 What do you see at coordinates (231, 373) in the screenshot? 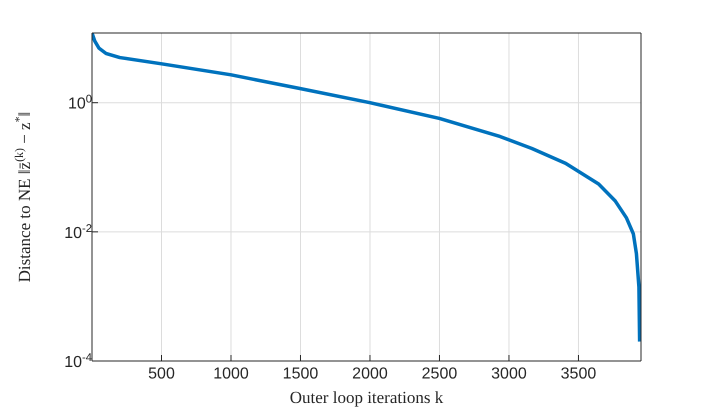
I see `x-tick-label: 1000` at bounding box center [231, 373].